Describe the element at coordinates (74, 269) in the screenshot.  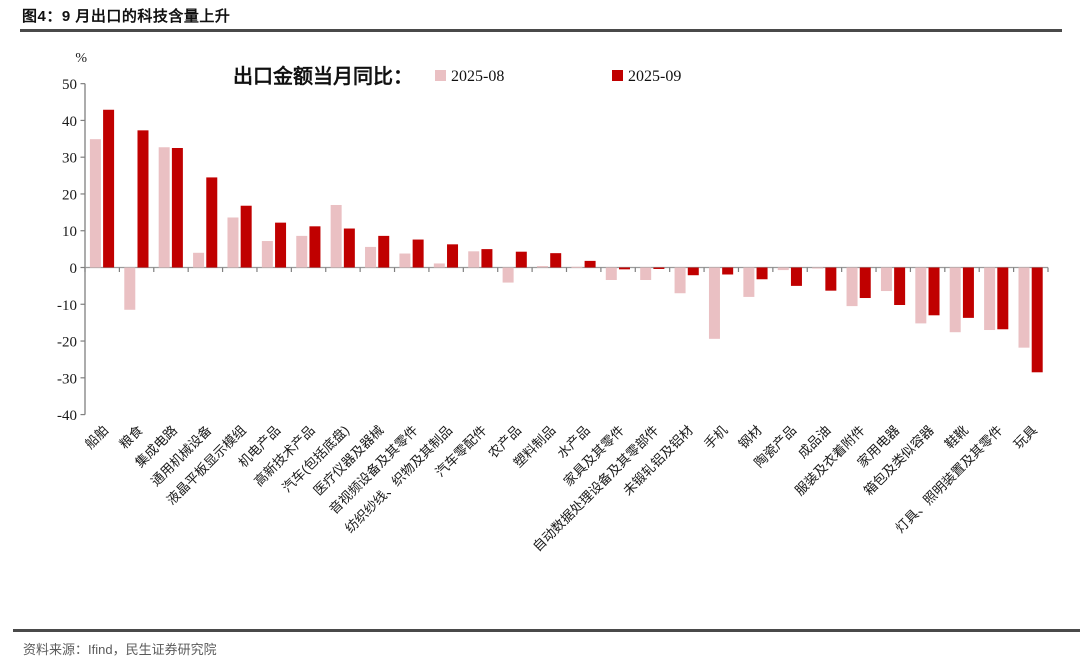
I see `y-tick-label: 0` at that location.